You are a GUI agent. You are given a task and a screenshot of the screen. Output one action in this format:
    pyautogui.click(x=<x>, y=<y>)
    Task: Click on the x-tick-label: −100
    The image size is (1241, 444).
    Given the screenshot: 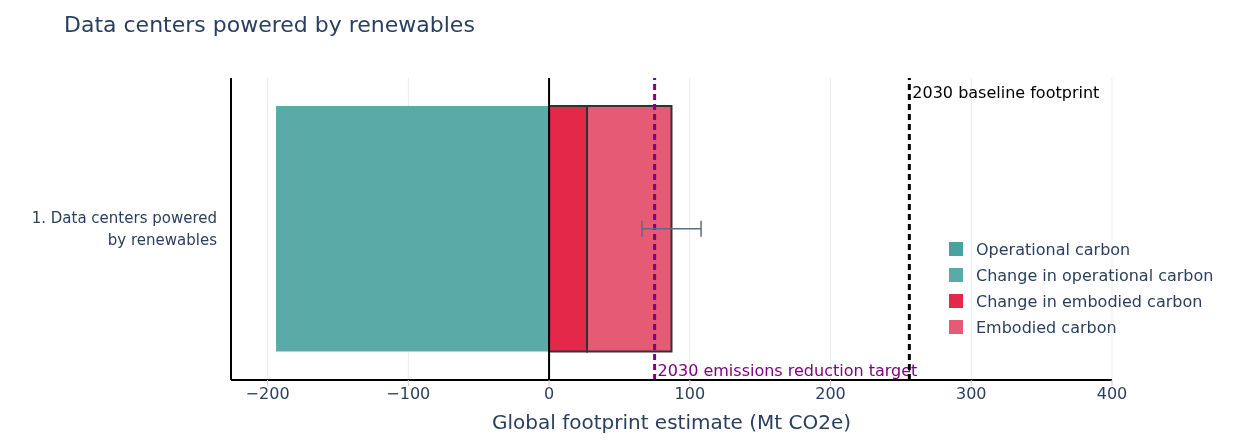 What is the action you would take?
    pyautogui.click(x=408, y=394)
    